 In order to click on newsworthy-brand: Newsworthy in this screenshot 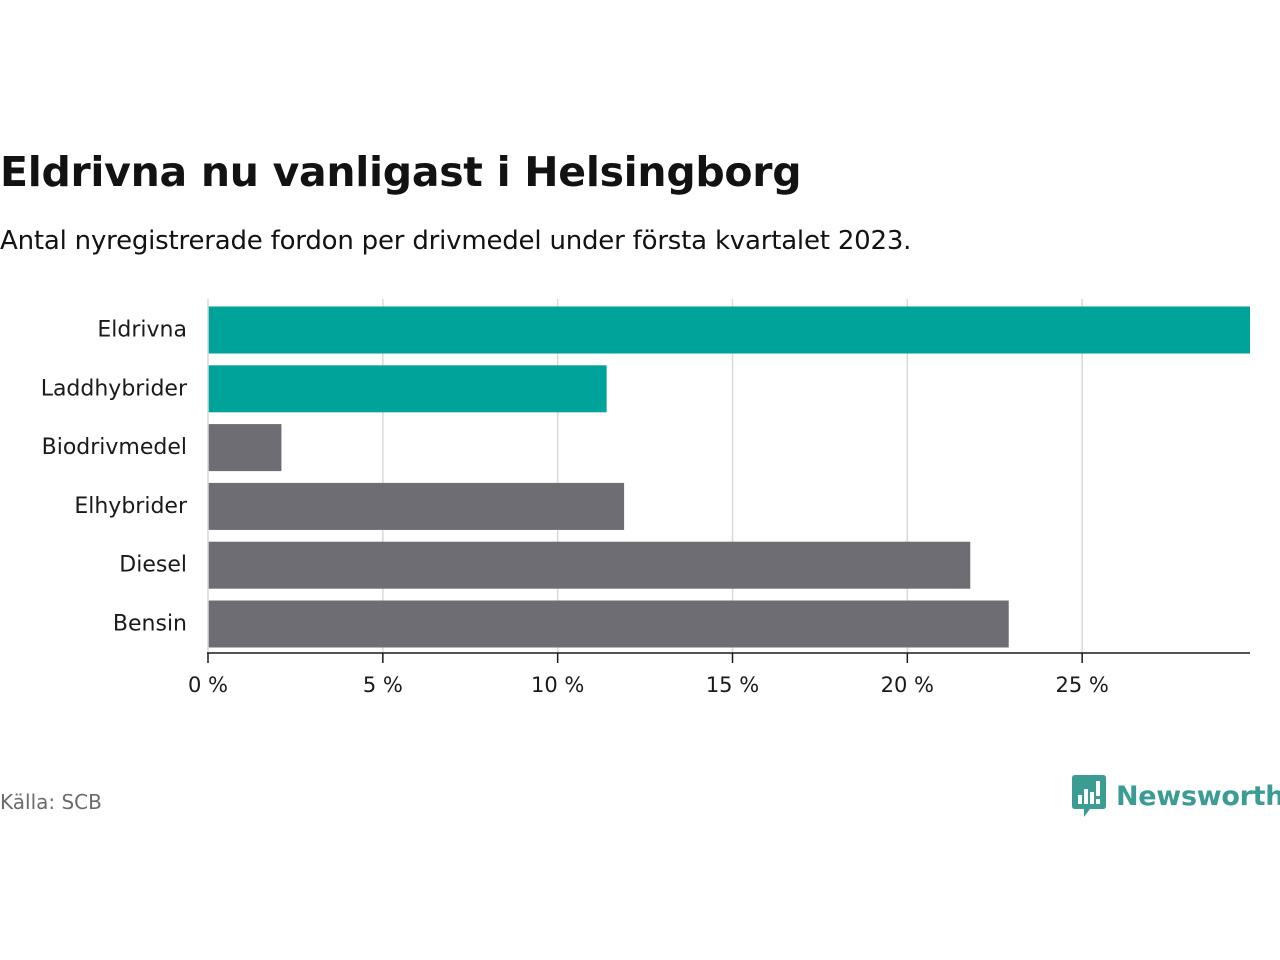, I will do `click(1176, 796)`.